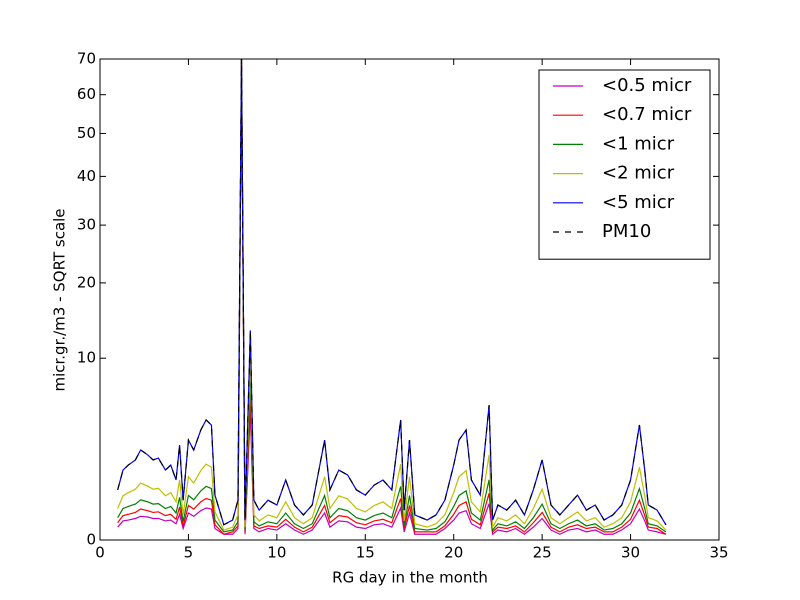 The height and width of the screenshot is (600, 800). Describe the element at coordinates (542, 553) in the screenshot. I see `x-tick-label: 25` at that location.